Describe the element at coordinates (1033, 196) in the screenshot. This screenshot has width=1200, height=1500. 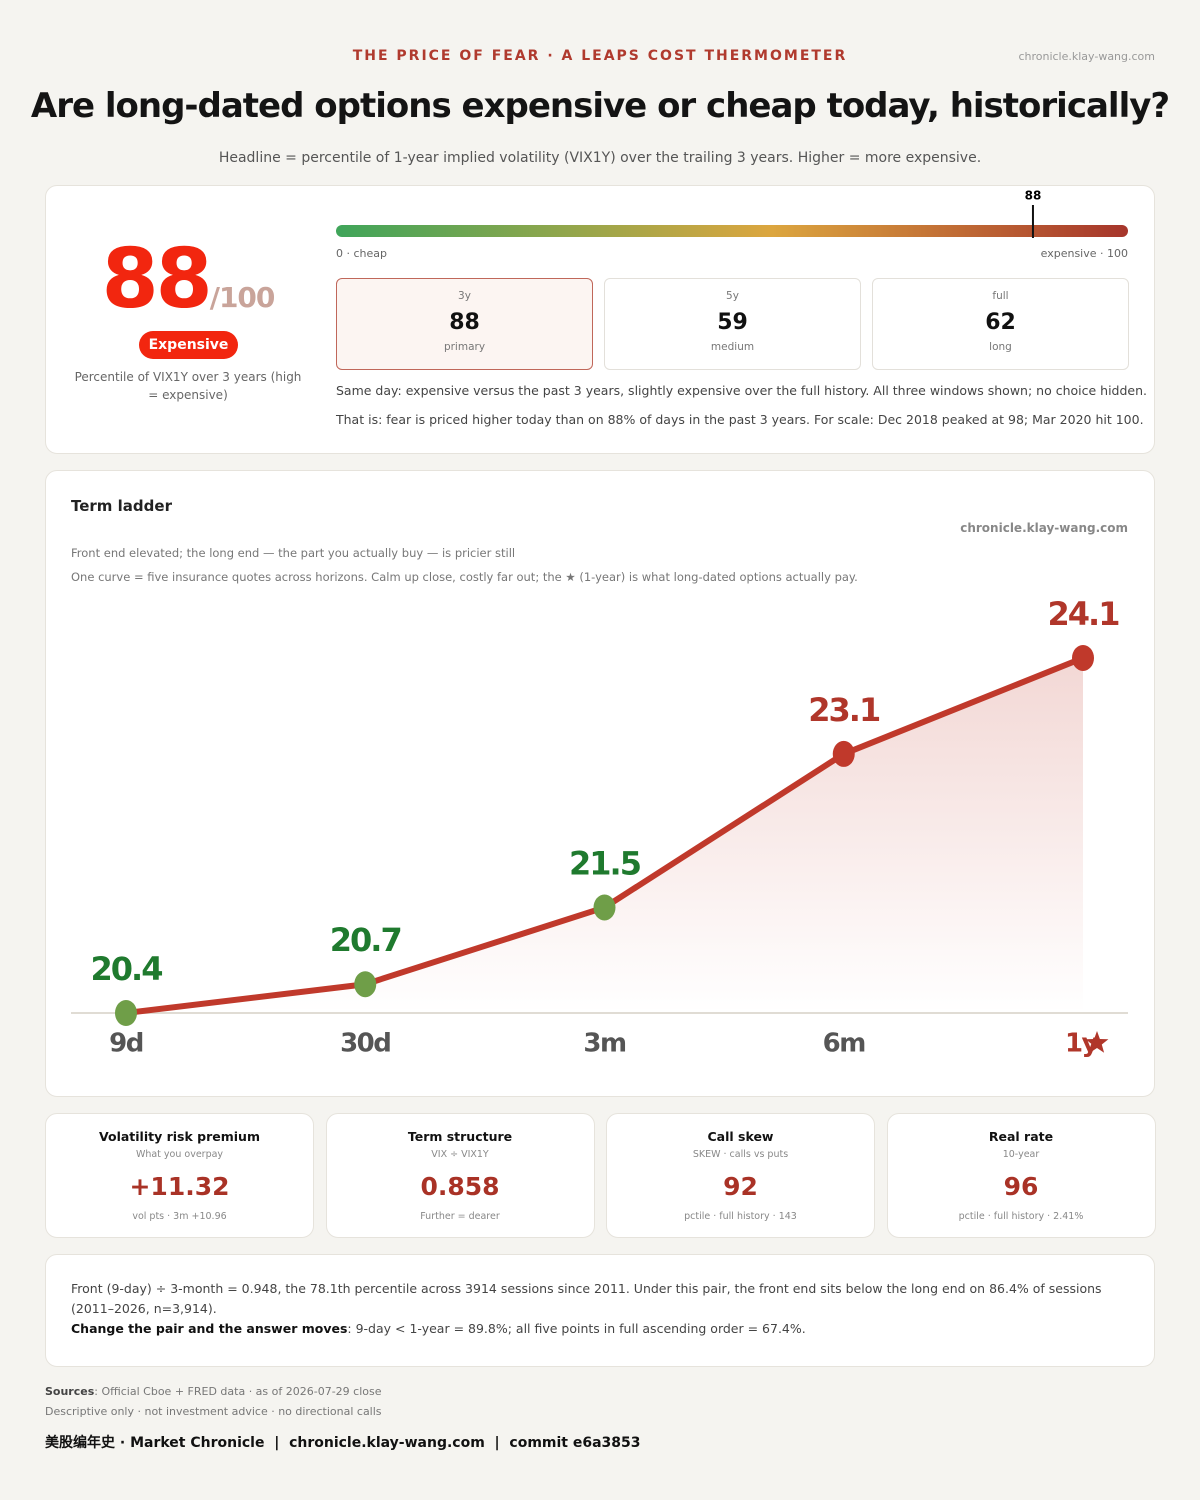
I see `gauge-marker-label: 88` at that location.